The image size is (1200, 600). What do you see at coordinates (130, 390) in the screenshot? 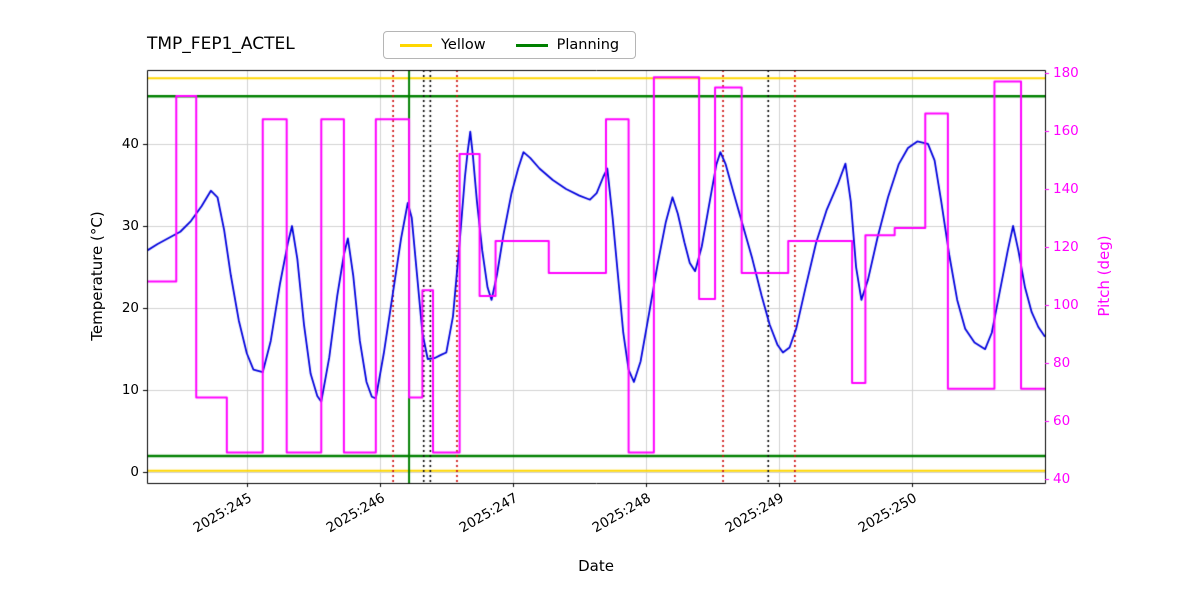
I see `temp-tick-label: 10` at bounding box center [130, 390].